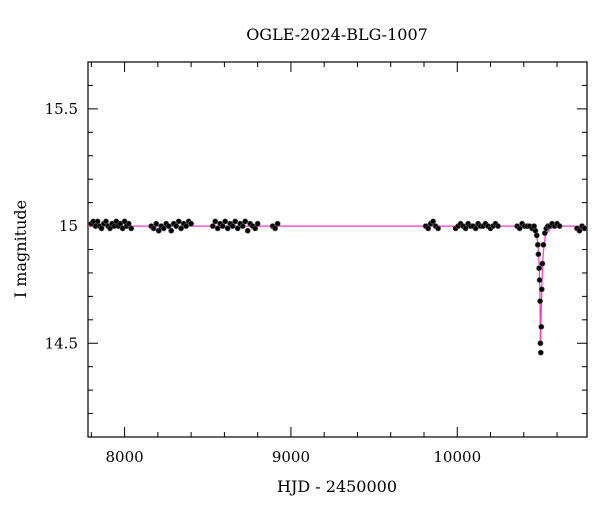 This screenshot has width=600, height=512. What do you see at coordinates (124, 457) in the screenshot?
I see `x-tick-label: 8000` at bounding box center [124, 457].